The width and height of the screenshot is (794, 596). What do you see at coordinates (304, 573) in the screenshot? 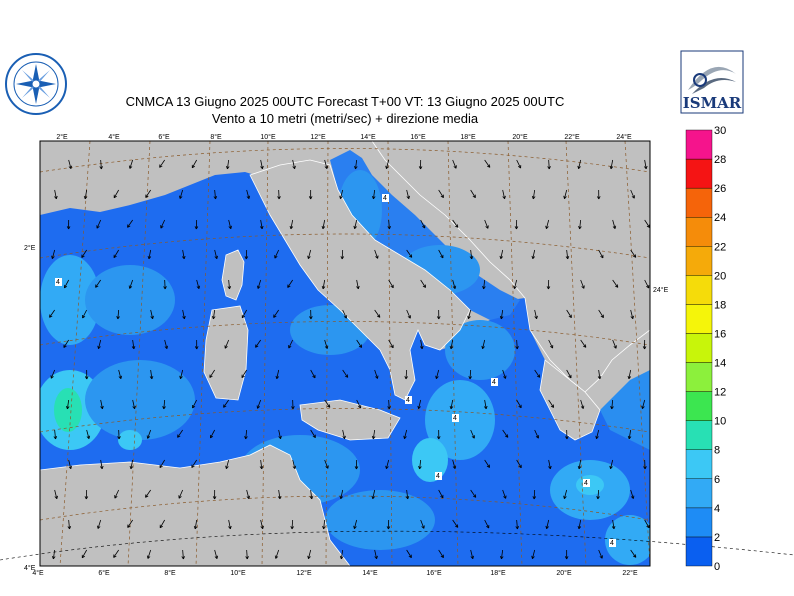
I see `bottom-tick-4: 12°E` at bounding box center [304, 573].